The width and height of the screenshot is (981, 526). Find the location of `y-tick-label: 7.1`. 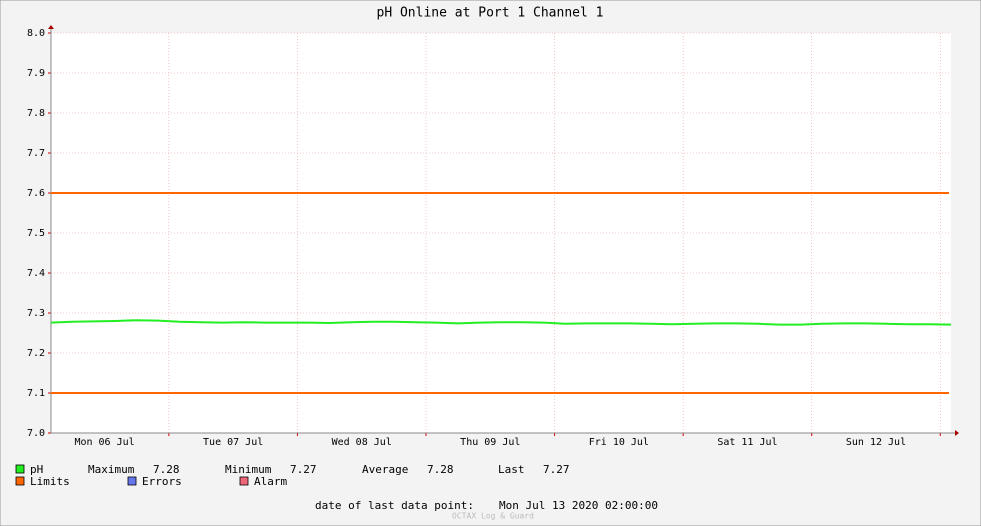

y-tick-label: 7.1 is located at coordinates (36, 393).